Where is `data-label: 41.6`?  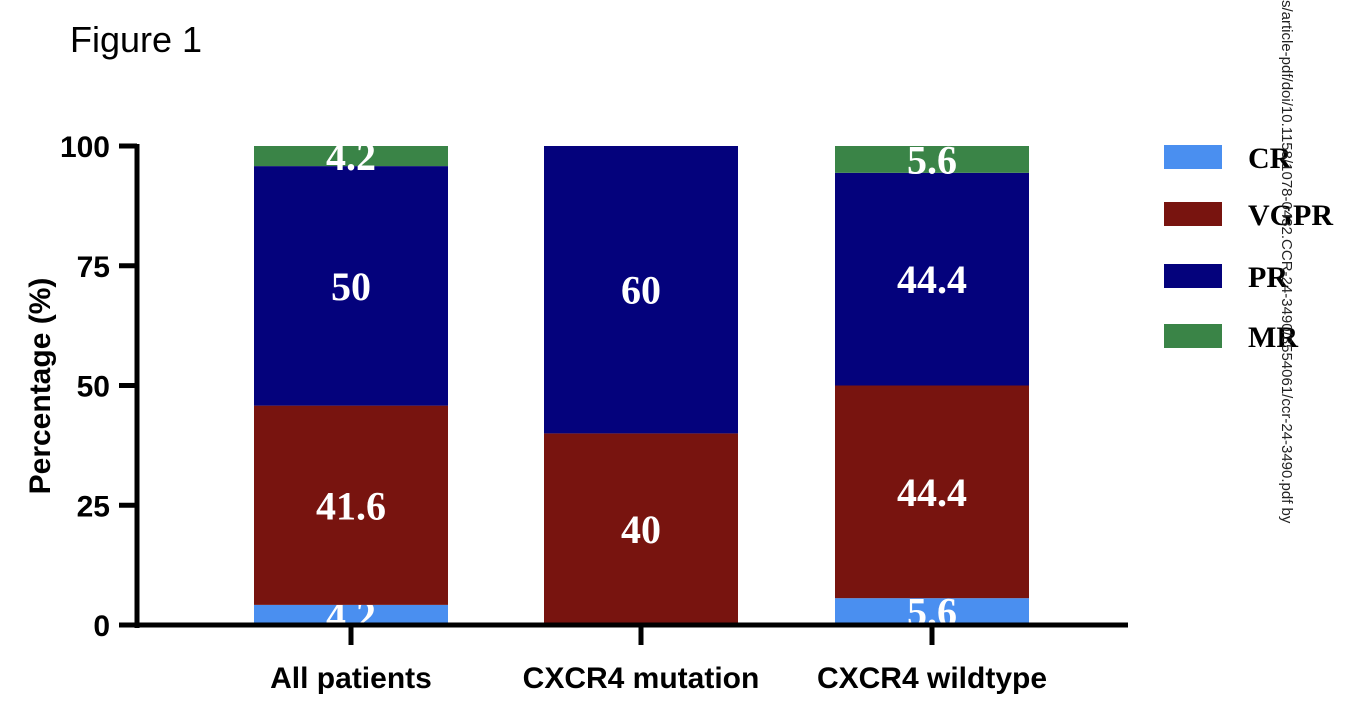 data-label: 41.6 is located at coordinates (351, 505).